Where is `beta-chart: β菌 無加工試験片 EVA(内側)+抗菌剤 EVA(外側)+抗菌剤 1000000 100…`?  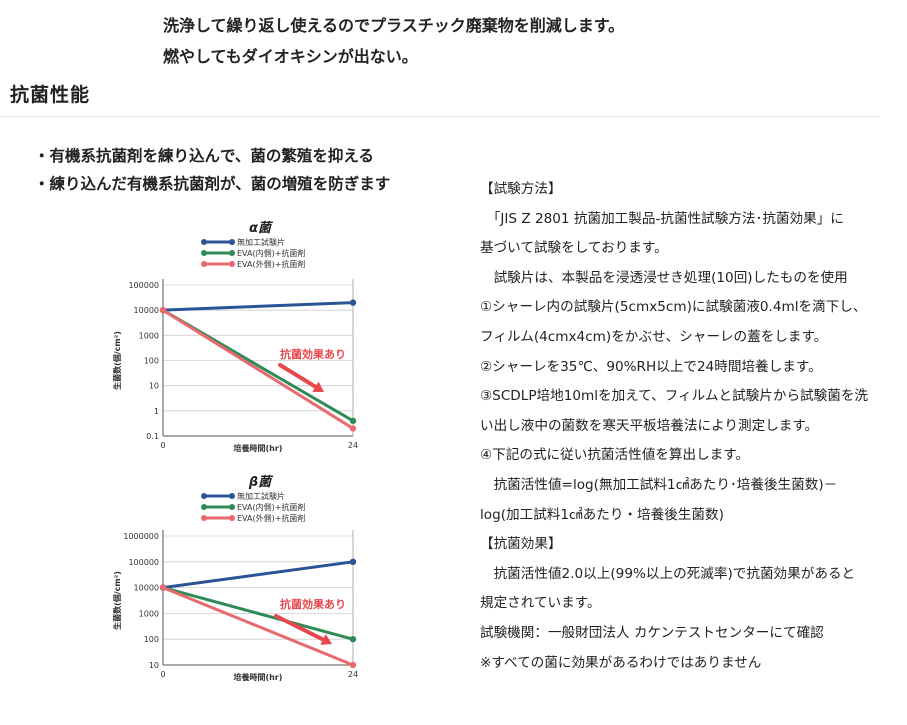
beta-chart: β菌 無加工試験片 EVA(内側)+抗菌剤 EVA(外側)+抗菌剤 1000000 100… is located at coordinates (239, 586).